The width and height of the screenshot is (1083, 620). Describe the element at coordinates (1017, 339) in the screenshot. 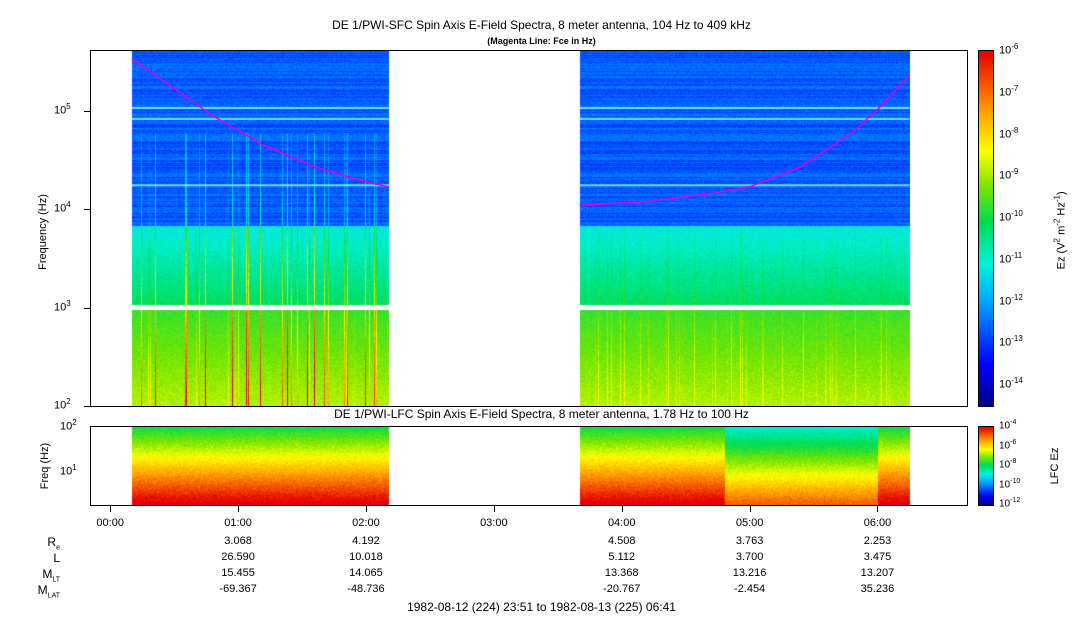

I see `cbar-tick-exp: -13` at that location.